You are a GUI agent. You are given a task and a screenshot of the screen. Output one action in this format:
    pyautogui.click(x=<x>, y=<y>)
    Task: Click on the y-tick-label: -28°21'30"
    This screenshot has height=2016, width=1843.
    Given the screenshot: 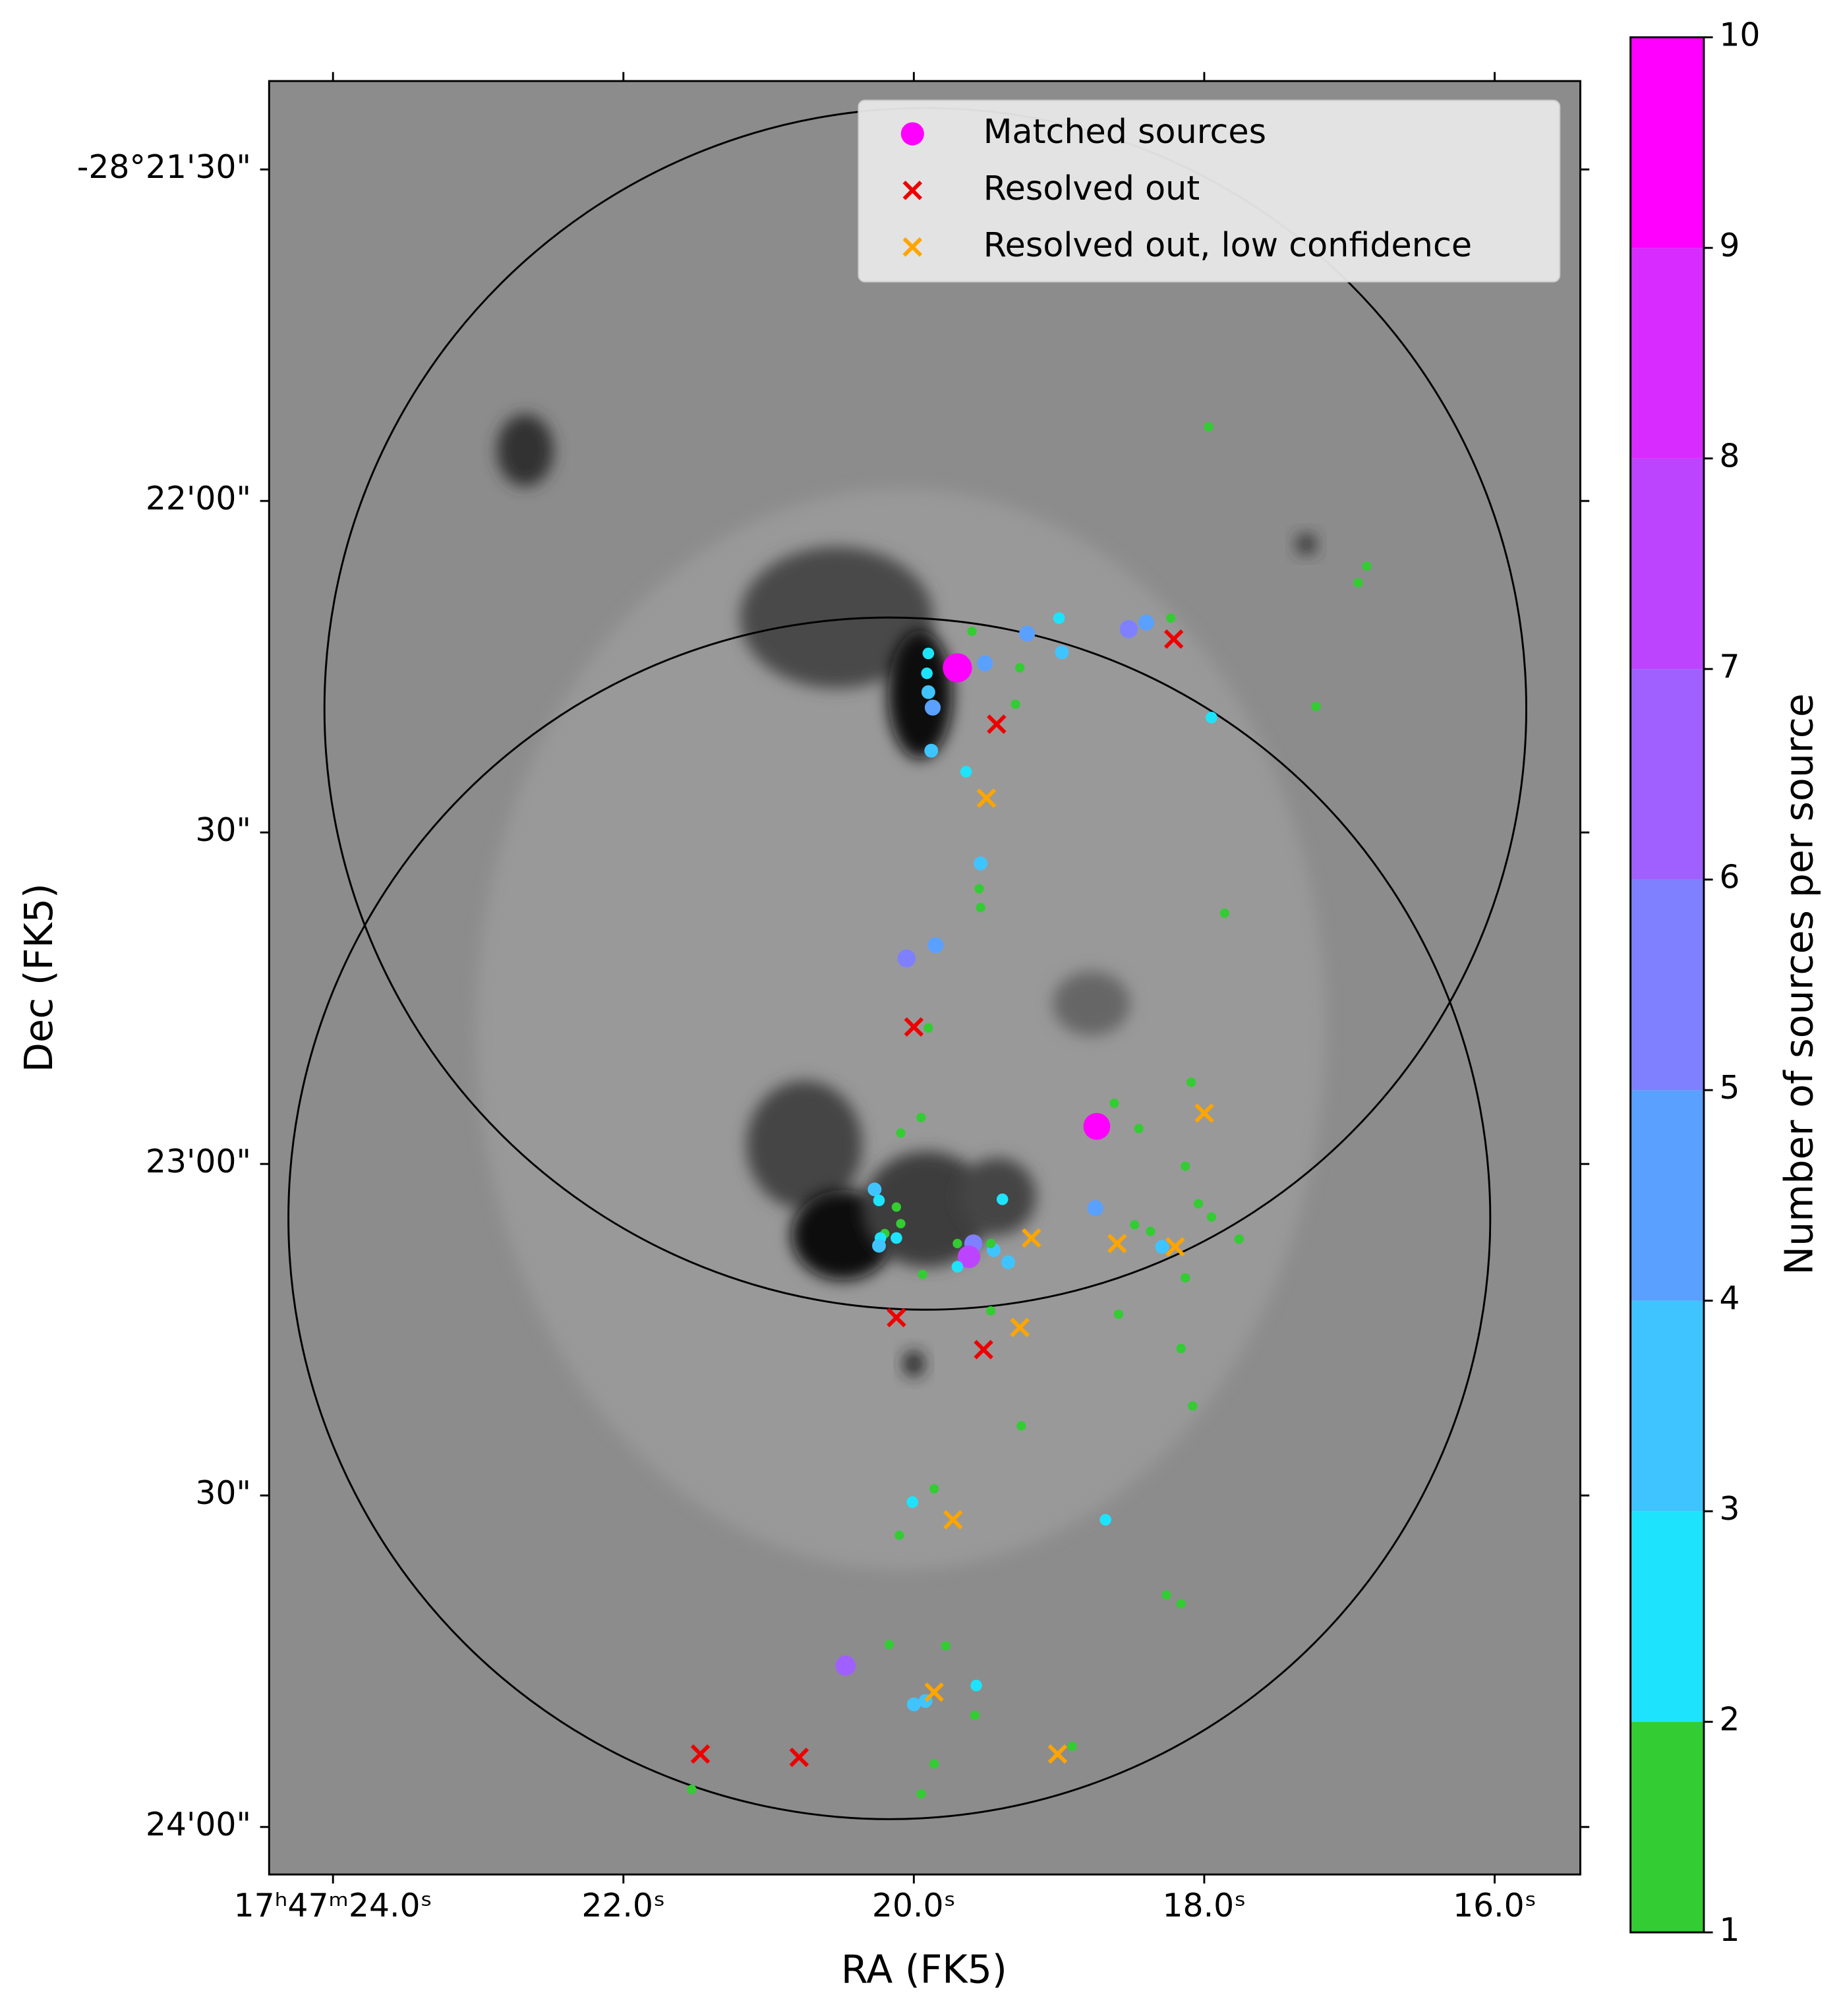 What is the action you would take?
    pyautogui.click(x=164, y=167)
    